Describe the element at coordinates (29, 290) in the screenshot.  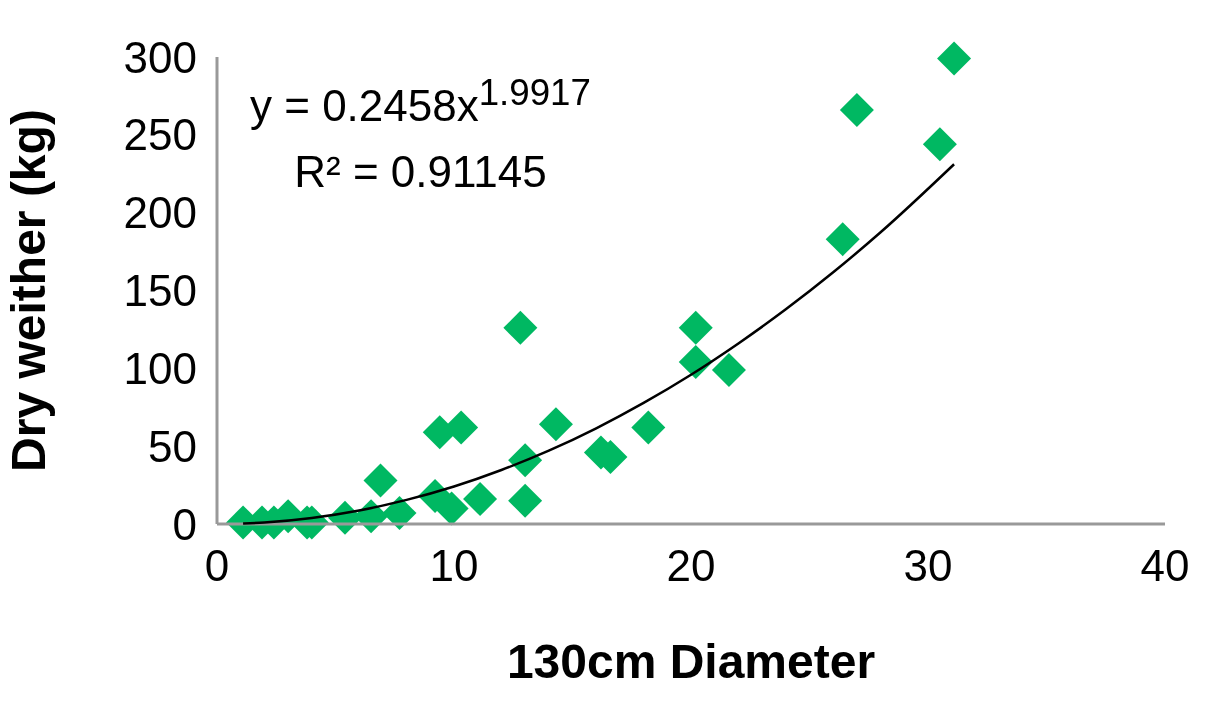
I see `y-axis-title: Dry weither (kg)` at that location.